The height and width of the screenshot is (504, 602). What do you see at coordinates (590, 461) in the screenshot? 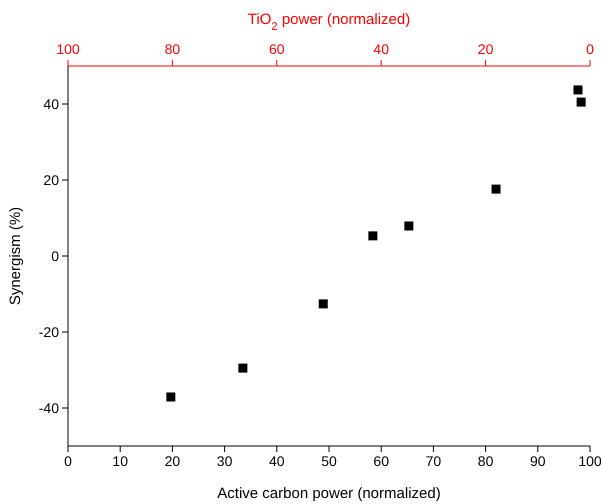
I see `x-tick-label: 100` at bounding box center [590, 461].